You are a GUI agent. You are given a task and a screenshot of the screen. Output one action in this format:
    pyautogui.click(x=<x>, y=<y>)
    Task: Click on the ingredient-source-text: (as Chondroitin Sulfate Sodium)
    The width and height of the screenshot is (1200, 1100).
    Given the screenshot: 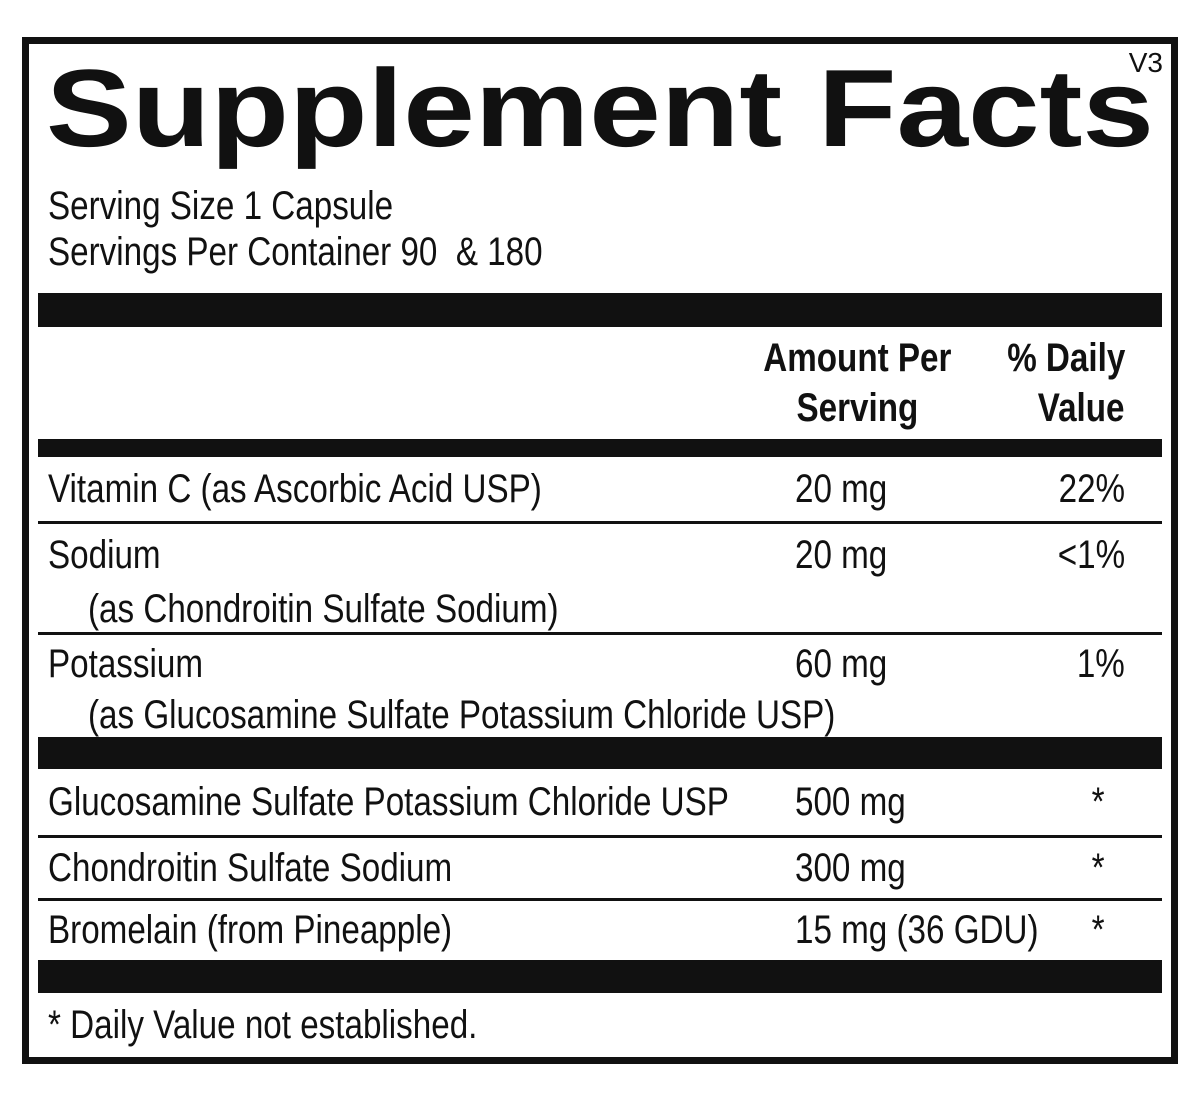 What is the action you would take?
    pyautogui.click(x=323, y=608)
    